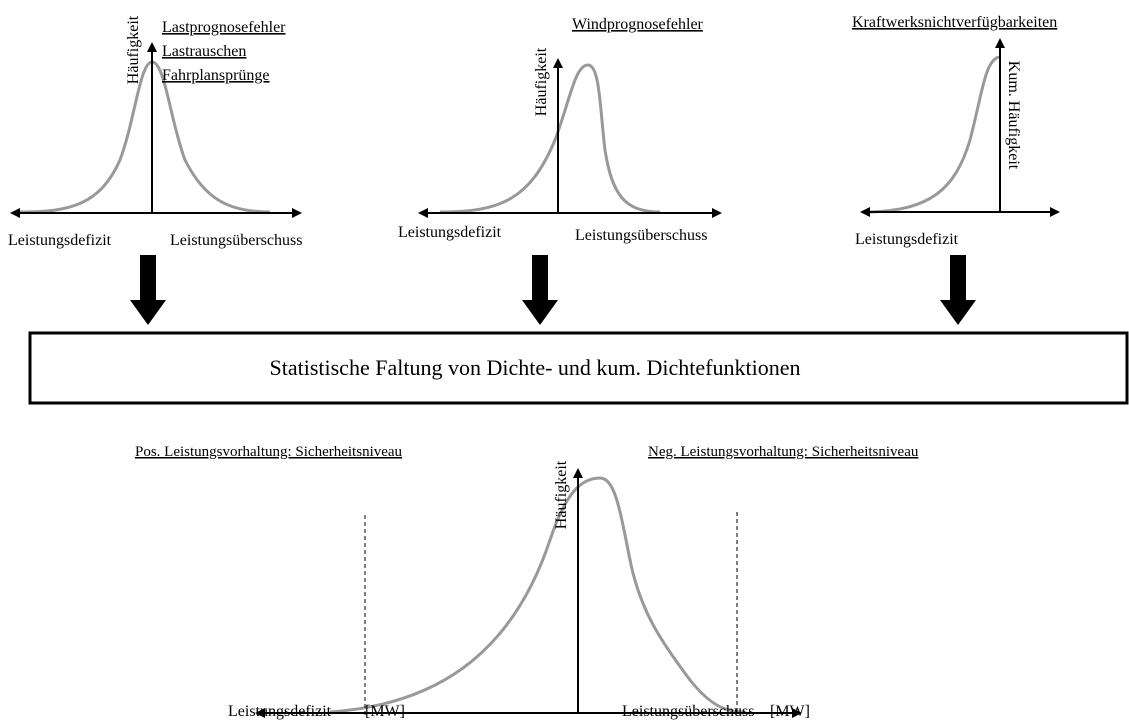  Describe the element at coordinates (224, 27) in the screenshot. I see `title: Lastprognosefehler` at that location.